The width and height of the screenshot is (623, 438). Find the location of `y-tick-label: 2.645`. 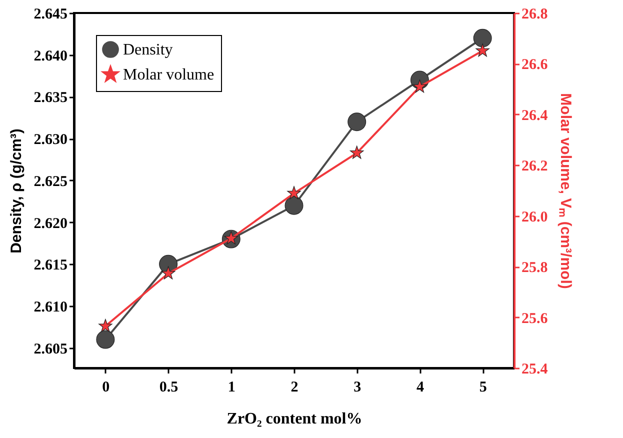

y-tick-label: 2.645 is located at coordinates (51, 14).